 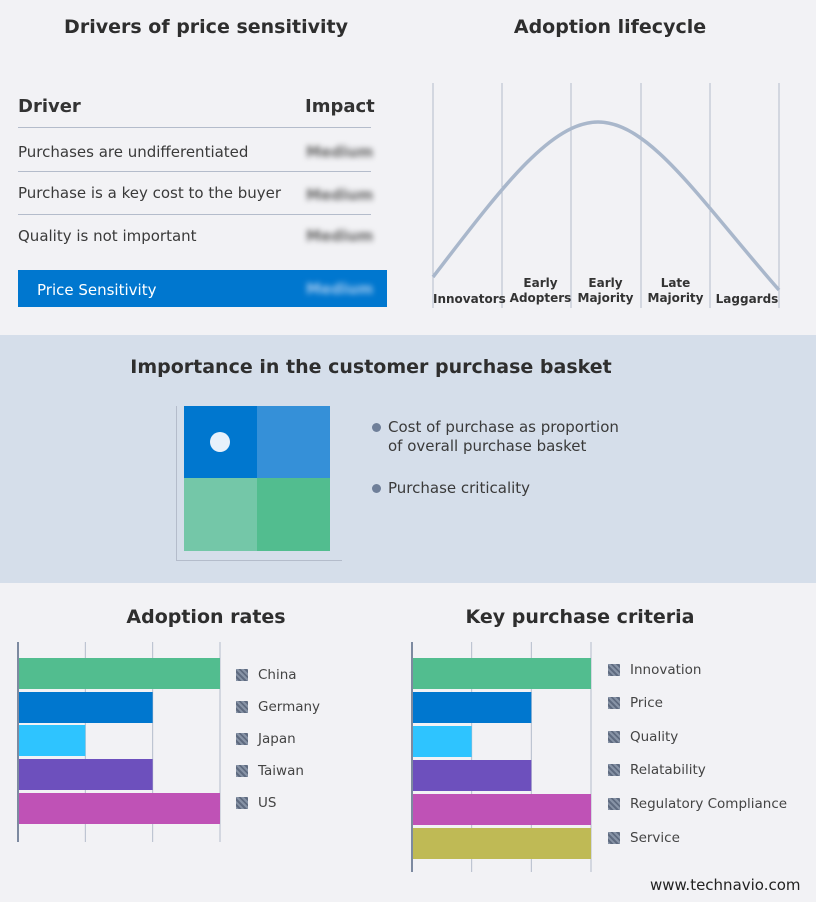 What do you see at coordinates (202, 288) in the screenshot?
I see `price-sensitivity-bar` at bounding box center [202, 288].